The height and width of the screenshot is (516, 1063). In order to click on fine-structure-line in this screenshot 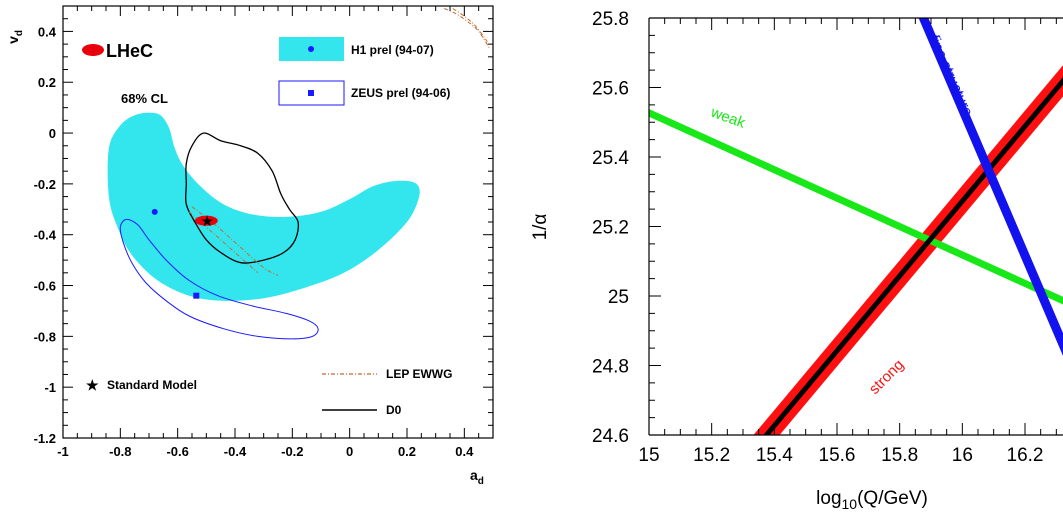, I will do `click(990, 187)`.